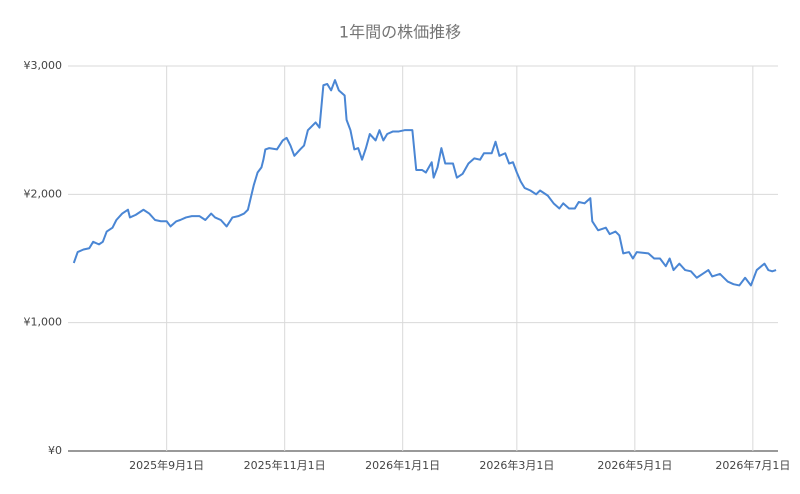 This screenshot has width=800, height=494. I want to click on x-tick-label: 2025年11月1日, so click(285, 465).